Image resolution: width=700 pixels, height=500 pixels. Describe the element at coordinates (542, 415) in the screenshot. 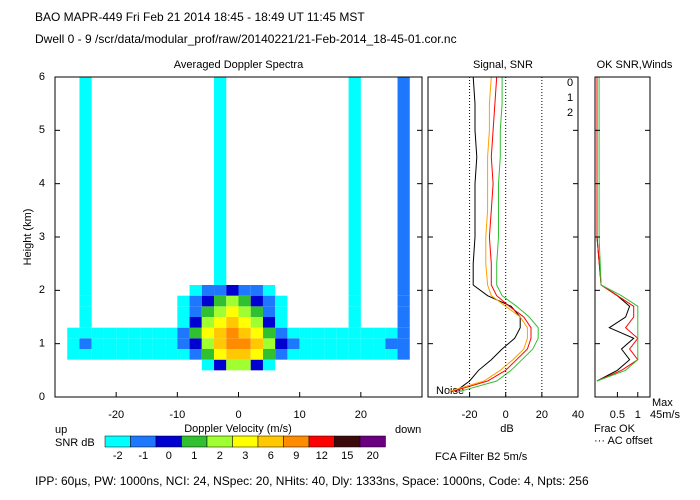

I see `x-tick-label: 20` at that location.